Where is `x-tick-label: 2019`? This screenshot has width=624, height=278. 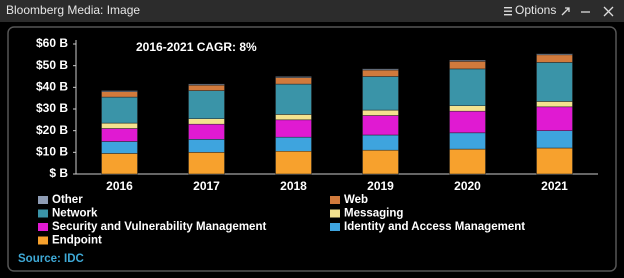
x-tick-label: 2019 is located at coordinates (380, 186).